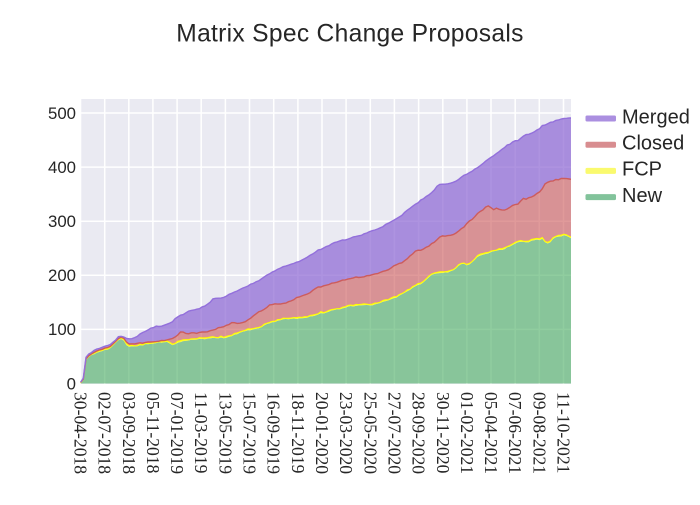 The image size is (700, 505). I want to click on svg-text: Closed, so click(653, 144).